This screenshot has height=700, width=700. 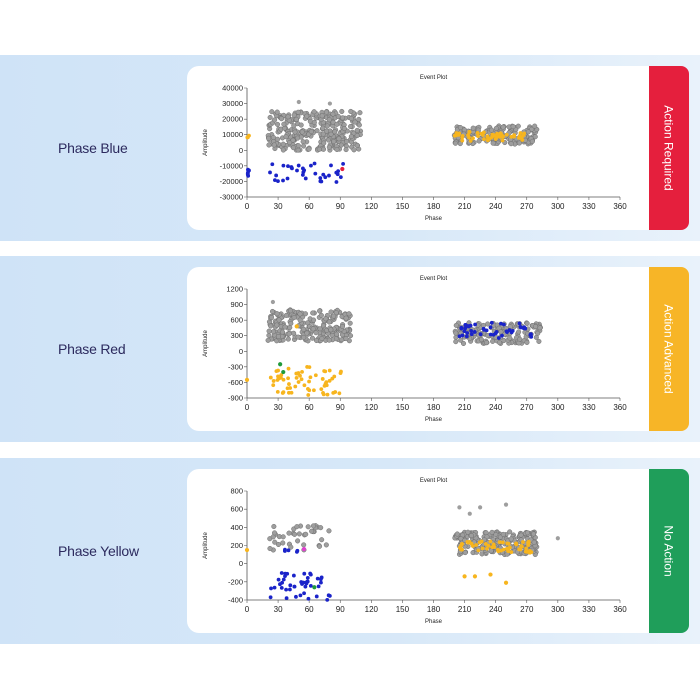 I want to click on status-badge-label: Action Advanced, so click(x=669, y=349).